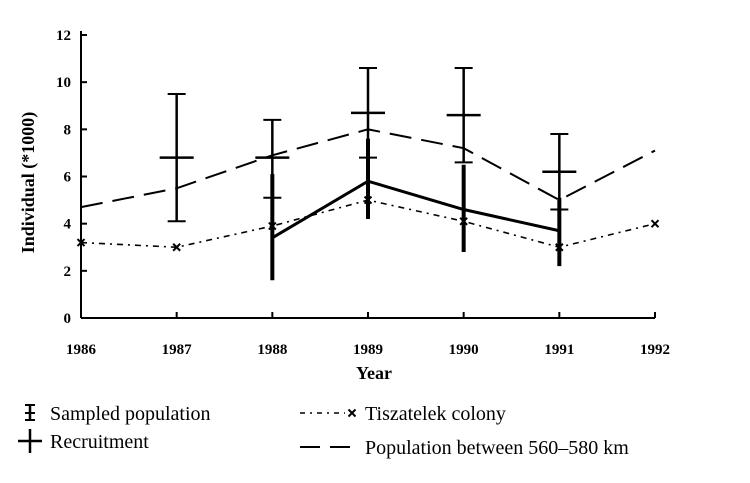 The width and height of the screenshot is (750, 483). I want to click on x-tick-label: 1989, so click(368, 350).